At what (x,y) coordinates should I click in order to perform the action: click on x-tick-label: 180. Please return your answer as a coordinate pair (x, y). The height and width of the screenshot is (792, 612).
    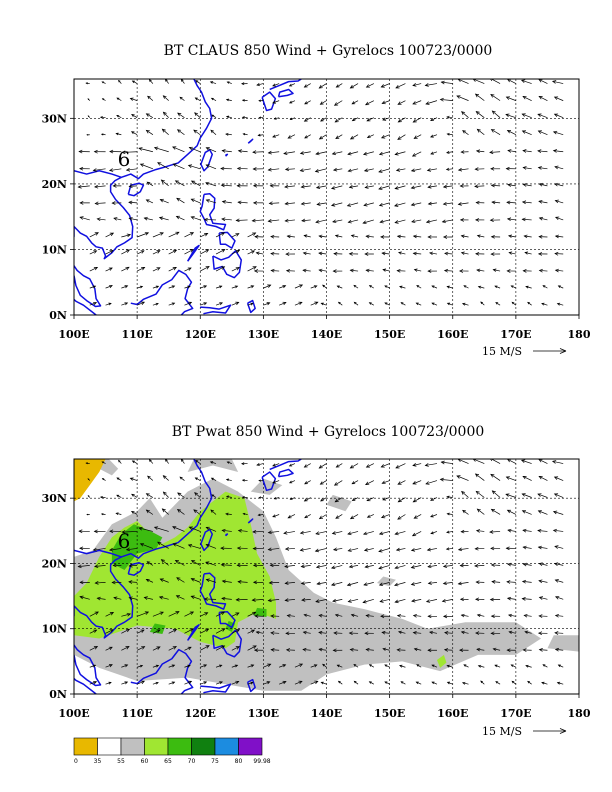
    Looking at the image, I should click on (579, 334).